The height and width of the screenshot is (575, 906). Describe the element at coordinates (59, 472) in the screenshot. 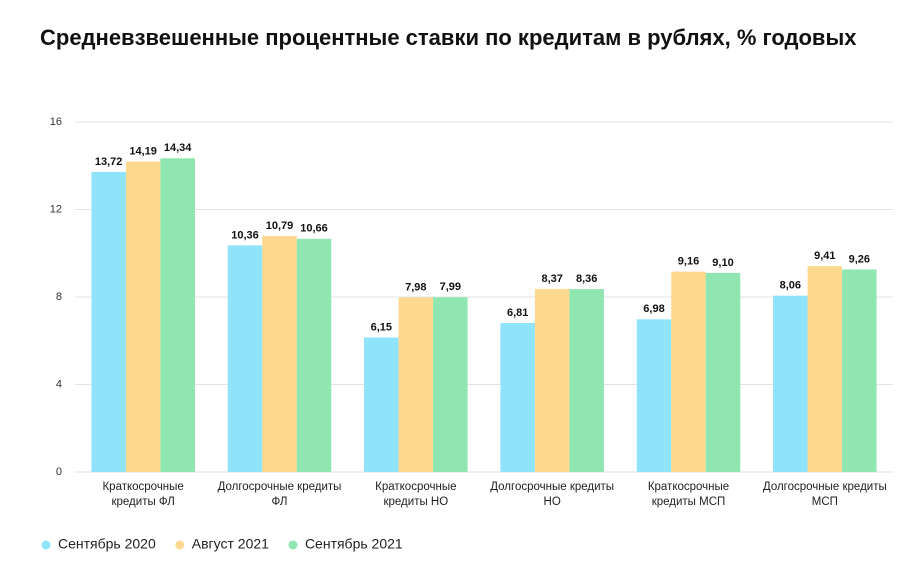

I see `y-tick-label: 0` at that location.